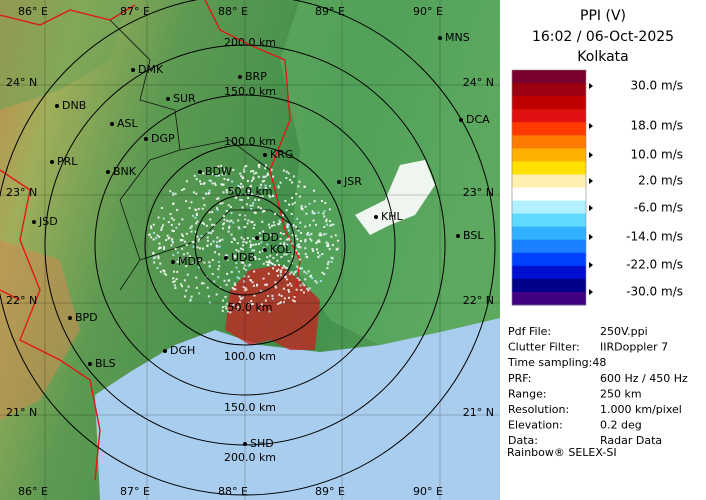 This screenshot has height=500, width=706. I want to click on scale-swatch, so click(549, 259).